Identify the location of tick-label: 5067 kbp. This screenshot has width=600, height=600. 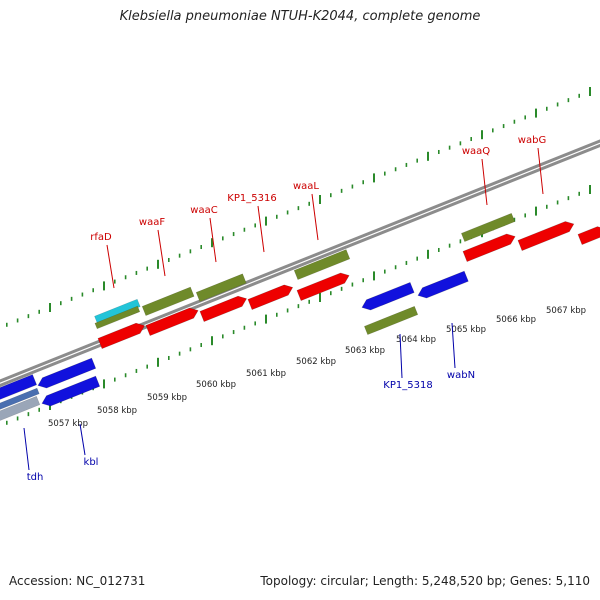
(566, 311).